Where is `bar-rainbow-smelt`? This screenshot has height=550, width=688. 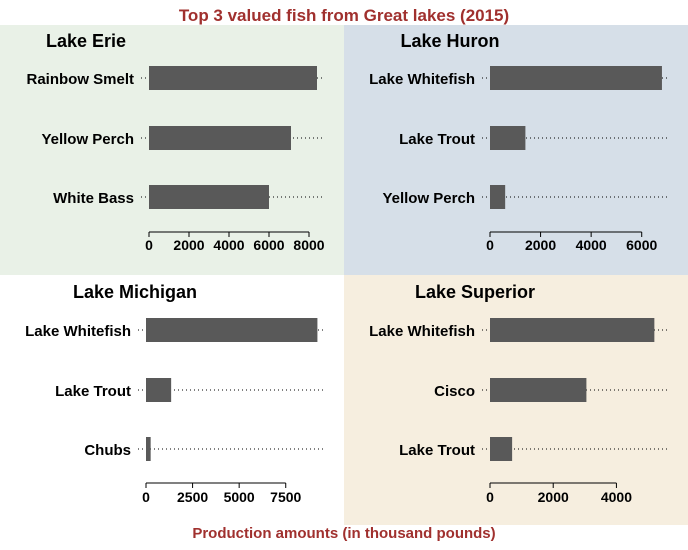
bar-rainbow-smelt is located at coordinates (233, 78).